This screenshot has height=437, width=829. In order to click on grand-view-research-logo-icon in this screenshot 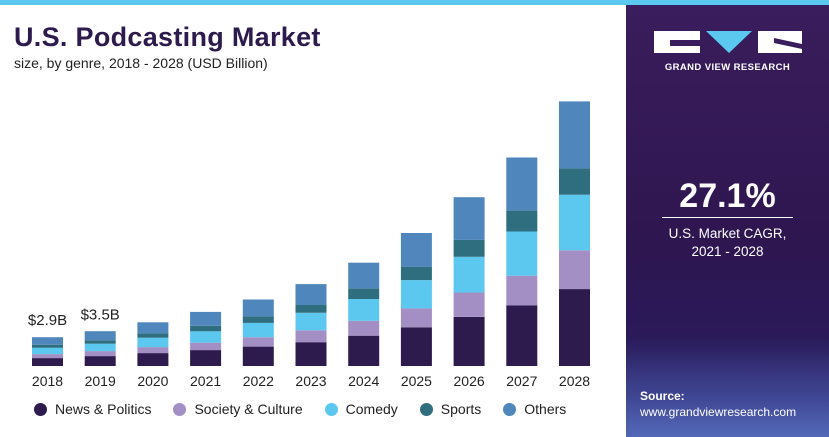, I will do `click(728, 42)`.